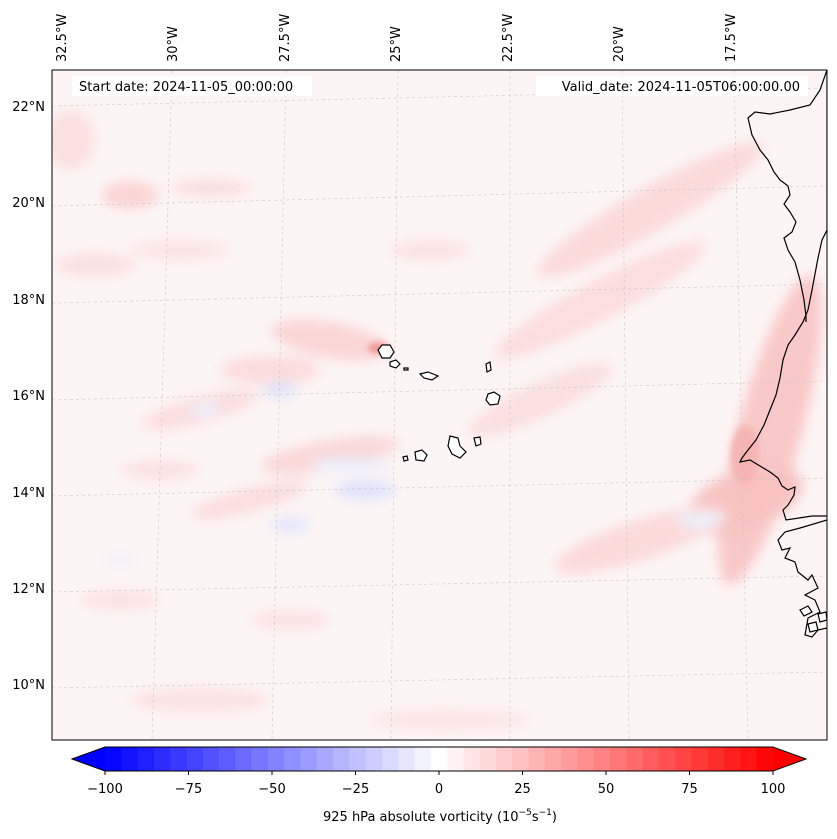 The height and width of the screenshot is (839, 837). What do you see at coordinates (525, 813) in the screenshot?
I see `colorbar-title-exp1: −5` at bounding box center [525, 813].